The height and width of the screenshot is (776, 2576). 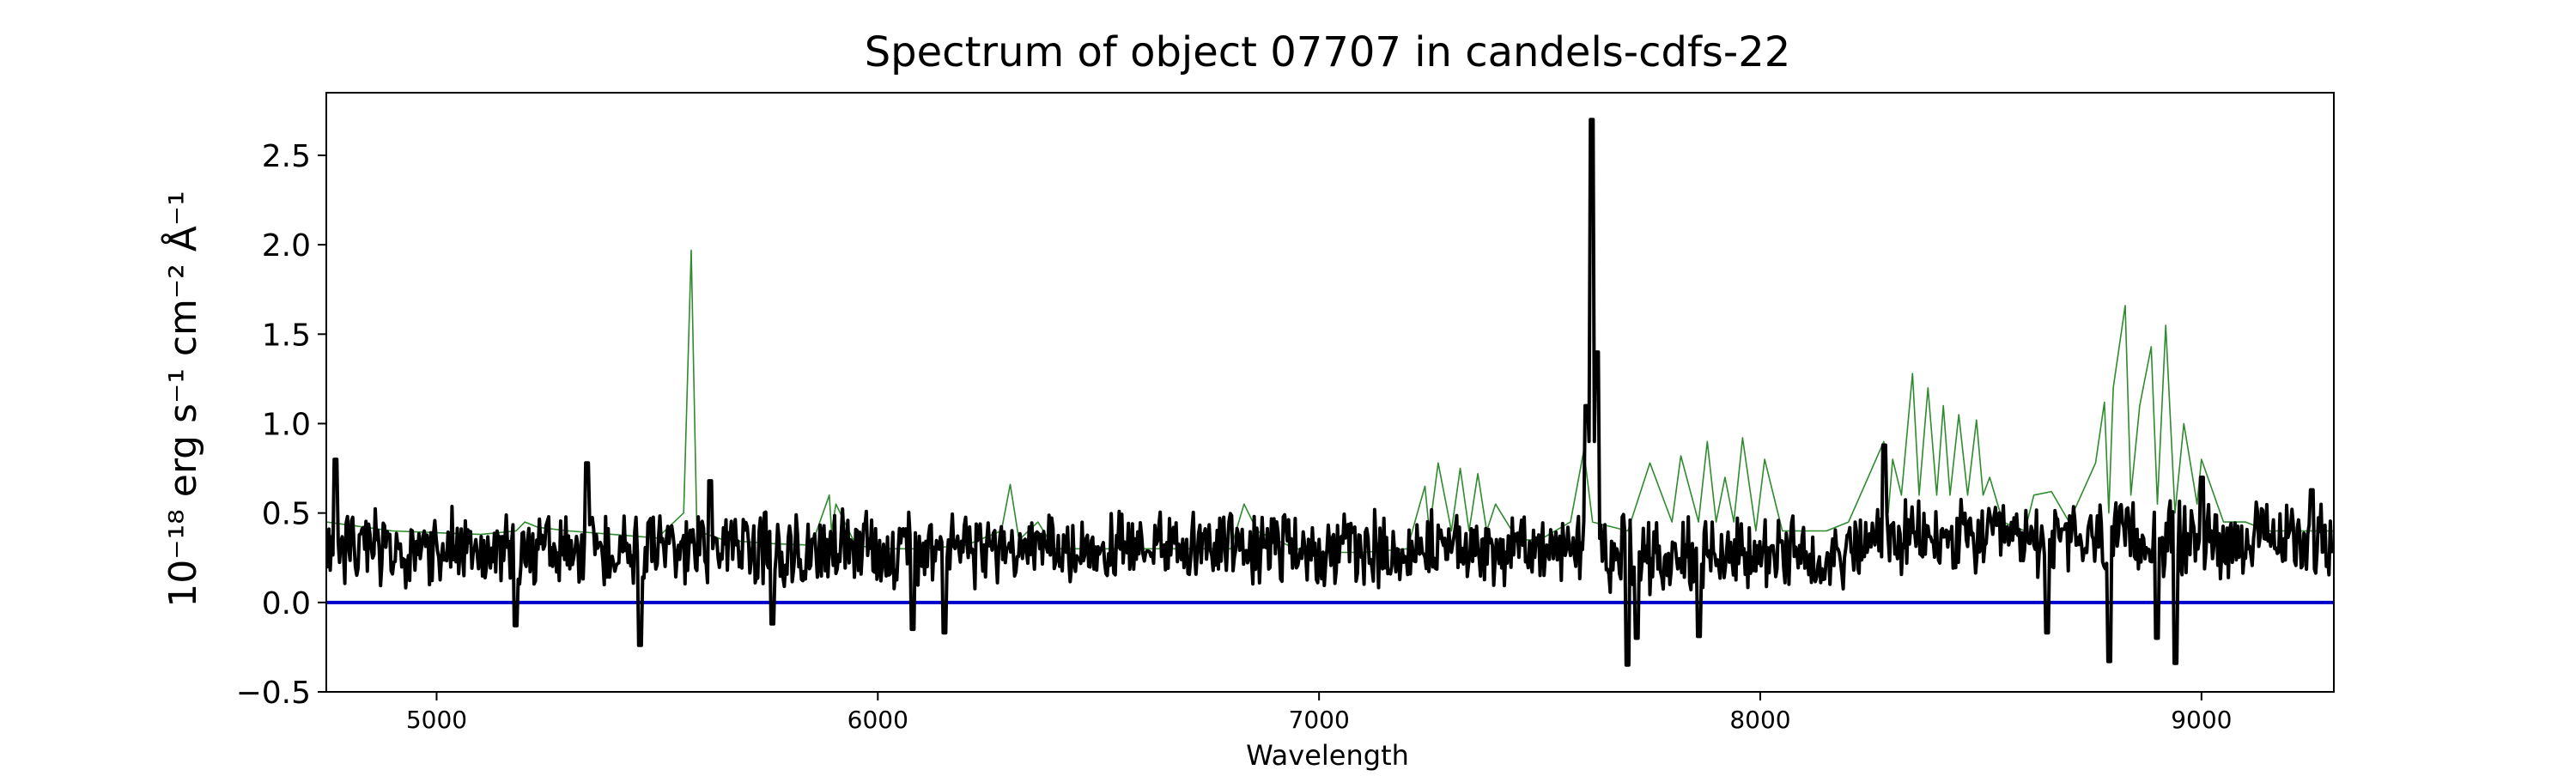 What do you see at coordinates (1319, 720) in the screenshot?
I see `x-tick-label: 7000` at bounding box center [1319, 720].